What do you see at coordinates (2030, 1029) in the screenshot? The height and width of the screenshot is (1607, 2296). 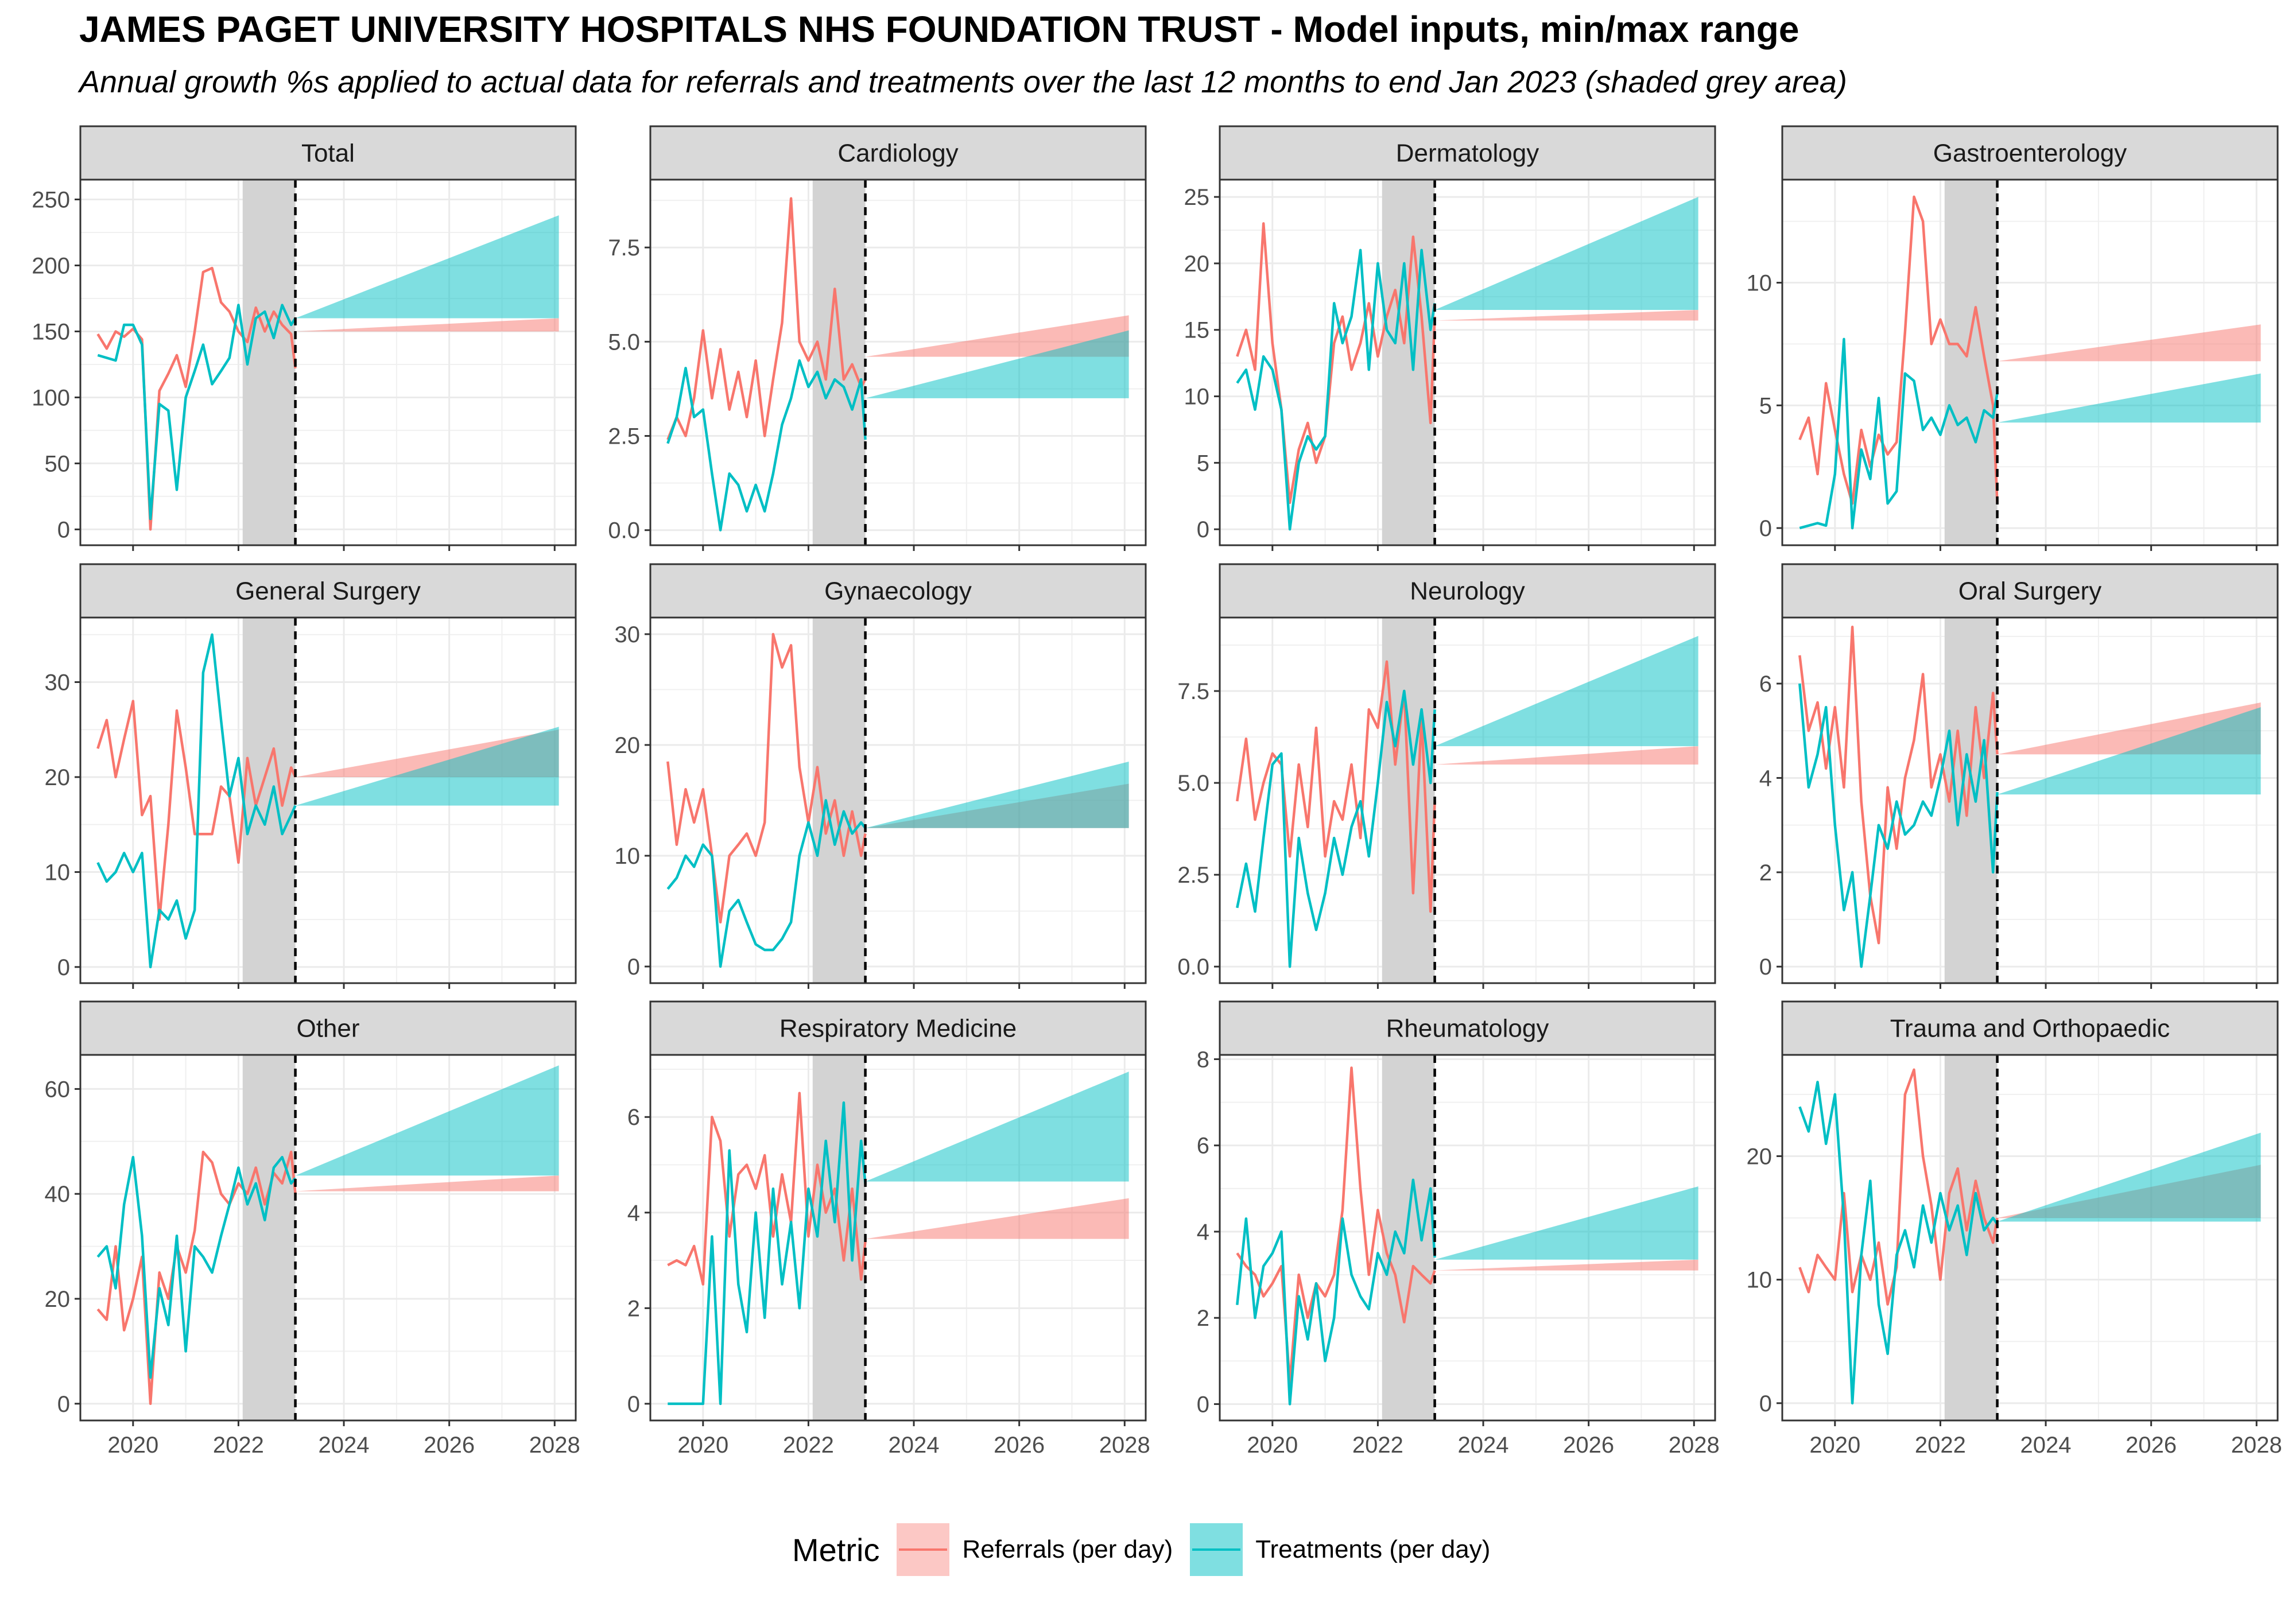 I see `facet-title: Trauma and Orthopaedic` at bounding box center [2030, 1029].